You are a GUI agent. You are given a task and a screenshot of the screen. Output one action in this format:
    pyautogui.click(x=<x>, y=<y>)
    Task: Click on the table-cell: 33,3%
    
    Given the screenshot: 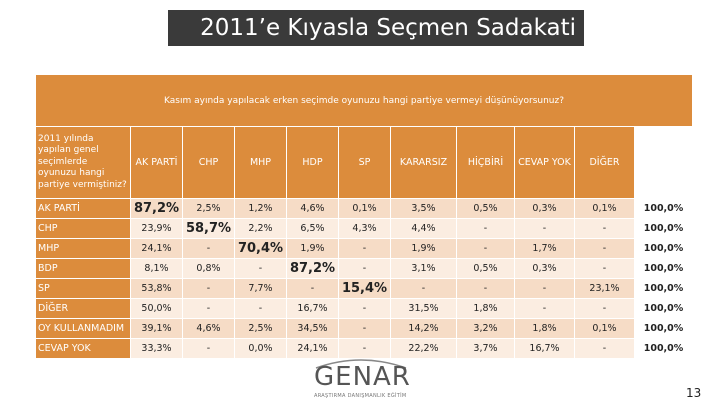 What is the action you would take?
    pyautogui.click(x=156, y=348)
    